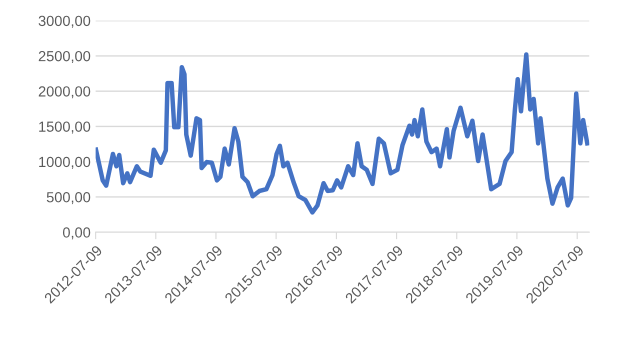 The image size is (617, 344). I want to click on y-tick-label: 3000,00, so click(64, 22).